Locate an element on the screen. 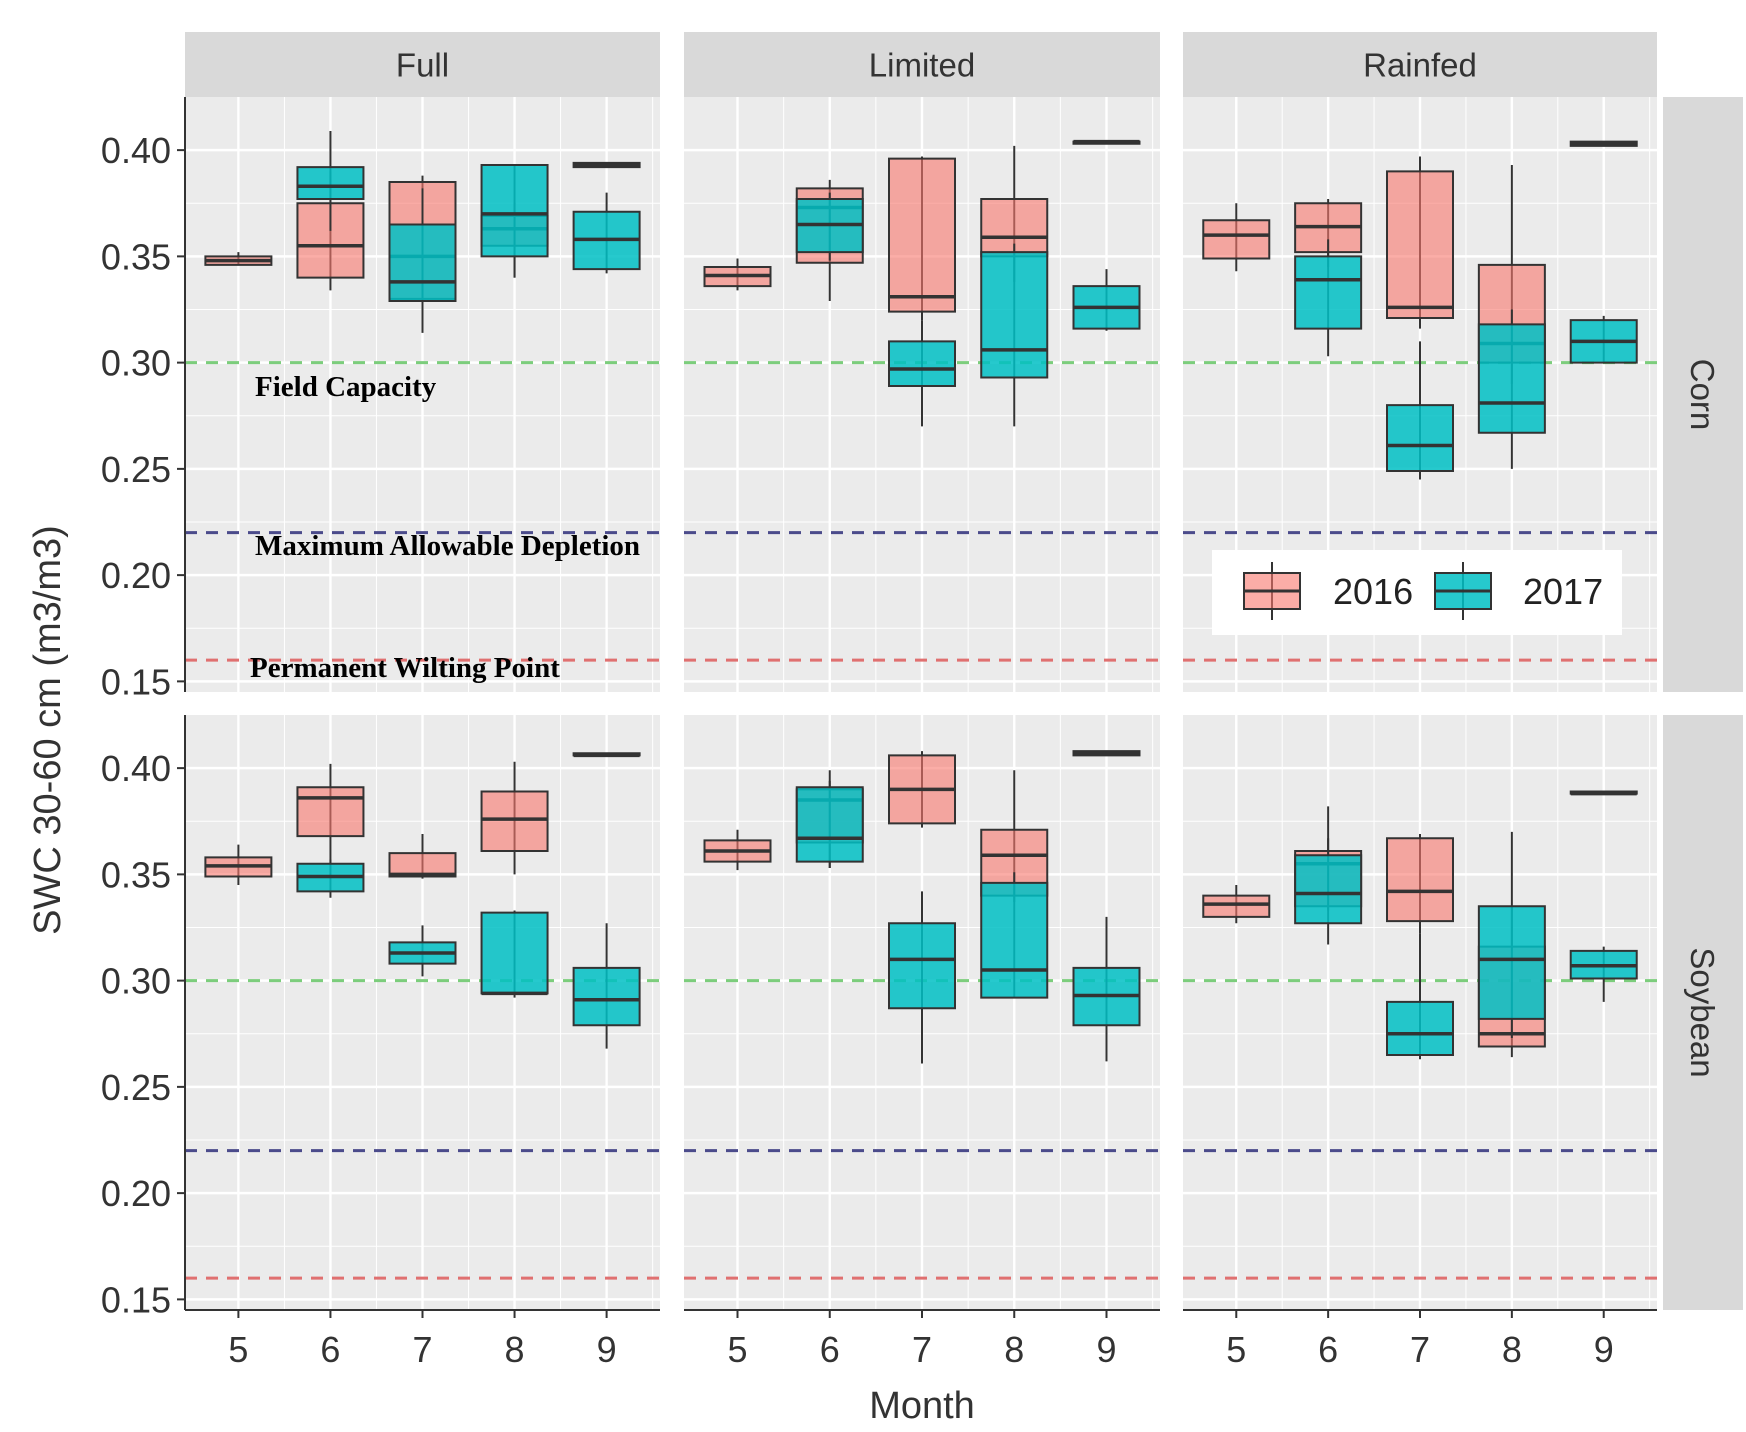 The image size is (1746, 1432). y-tick-label: 0.35 is located at coordinates (136, 256).